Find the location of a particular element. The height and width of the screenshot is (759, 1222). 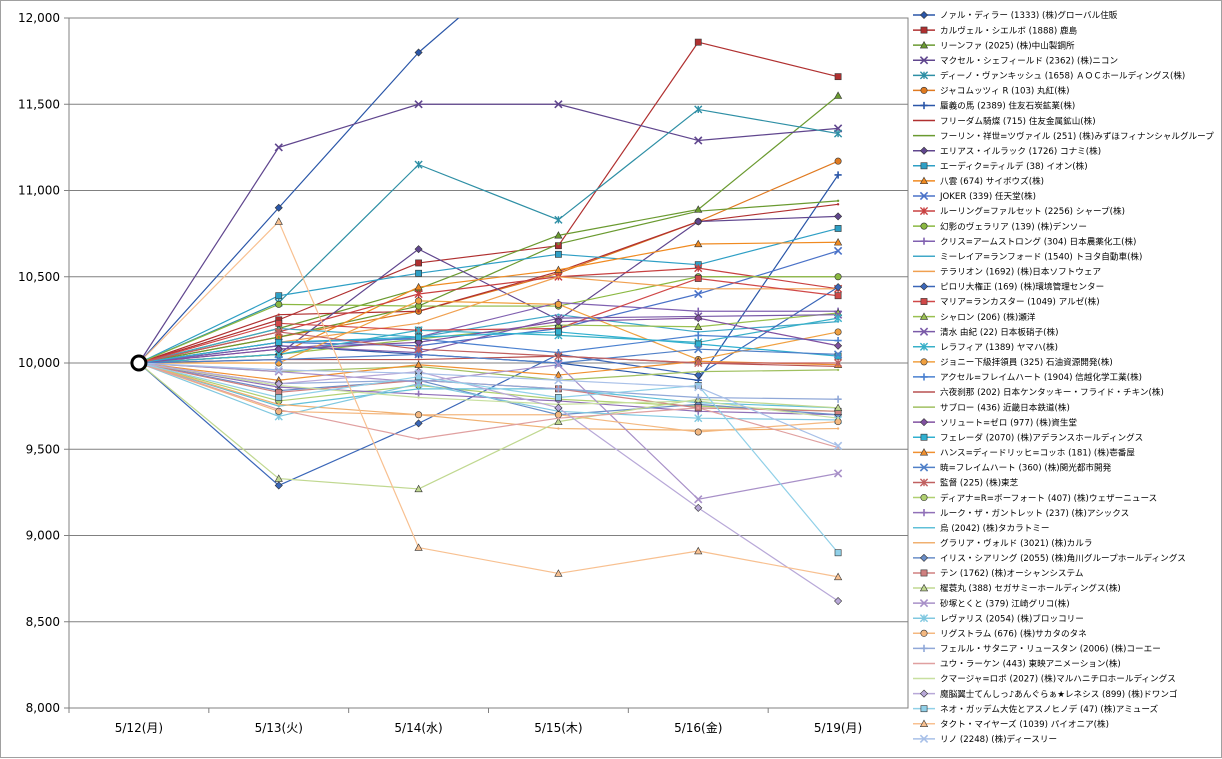

legend-label: 砂塚とくと (379) 江崎グリコ(株) is located at coordinates (1005, 603).